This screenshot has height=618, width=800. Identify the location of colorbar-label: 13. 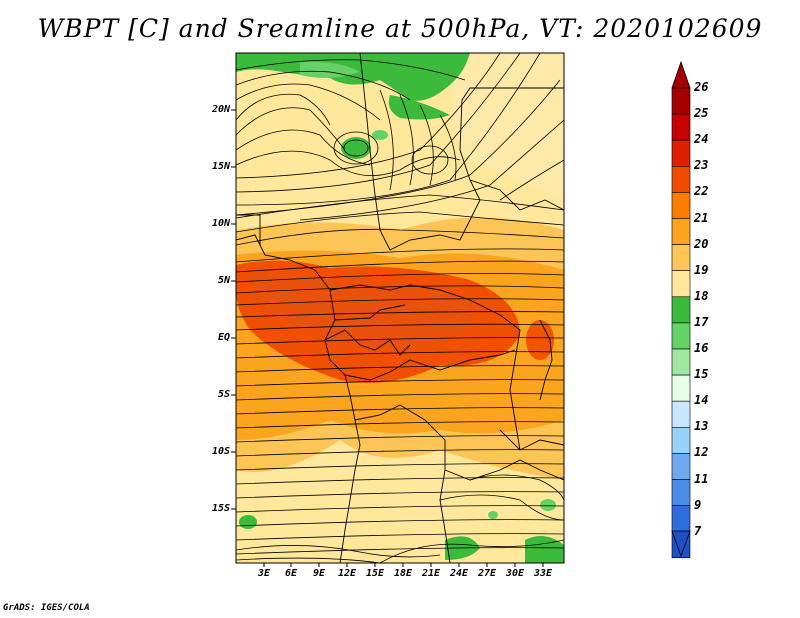
(701, 426).